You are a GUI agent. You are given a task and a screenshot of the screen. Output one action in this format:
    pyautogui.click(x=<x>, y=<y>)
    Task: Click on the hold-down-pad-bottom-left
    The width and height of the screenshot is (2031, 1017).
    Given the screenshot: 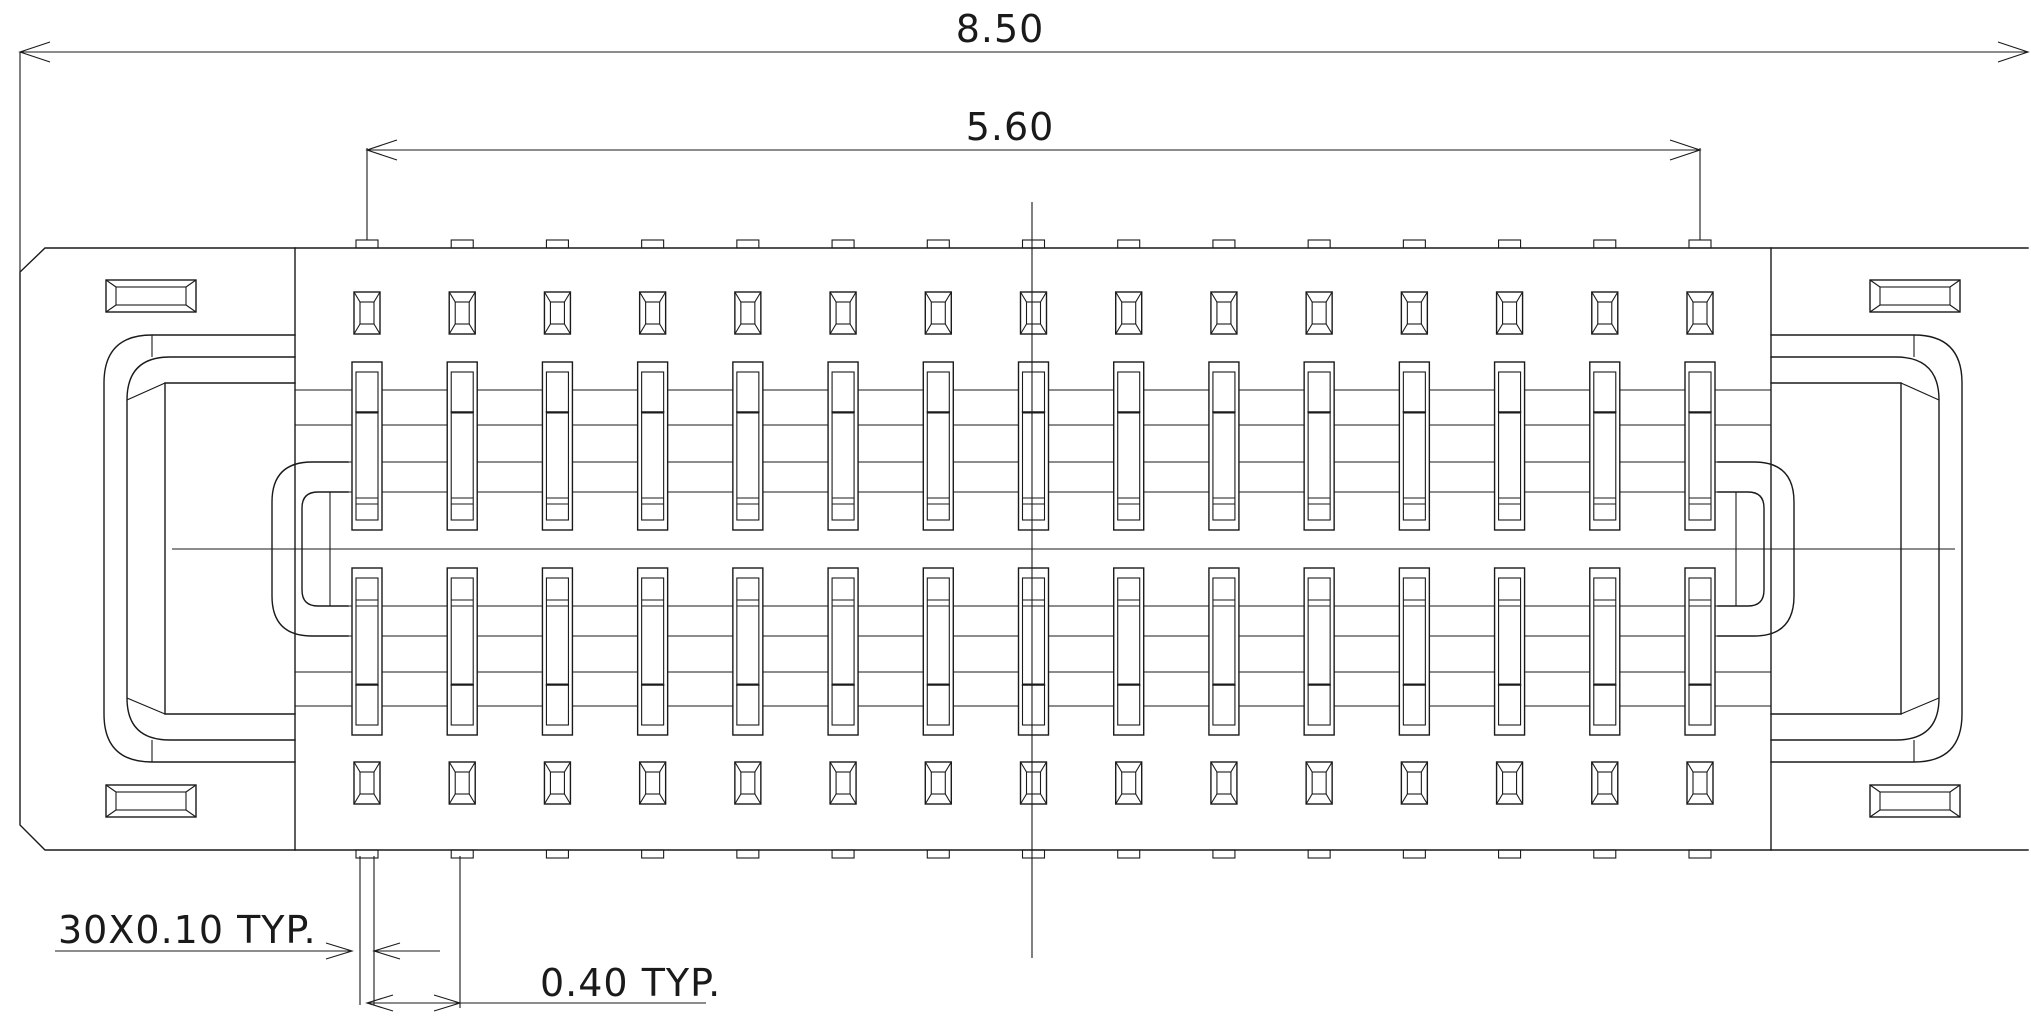 What is the action you would take?
    pyautogui.click(x=151, y=801)
    